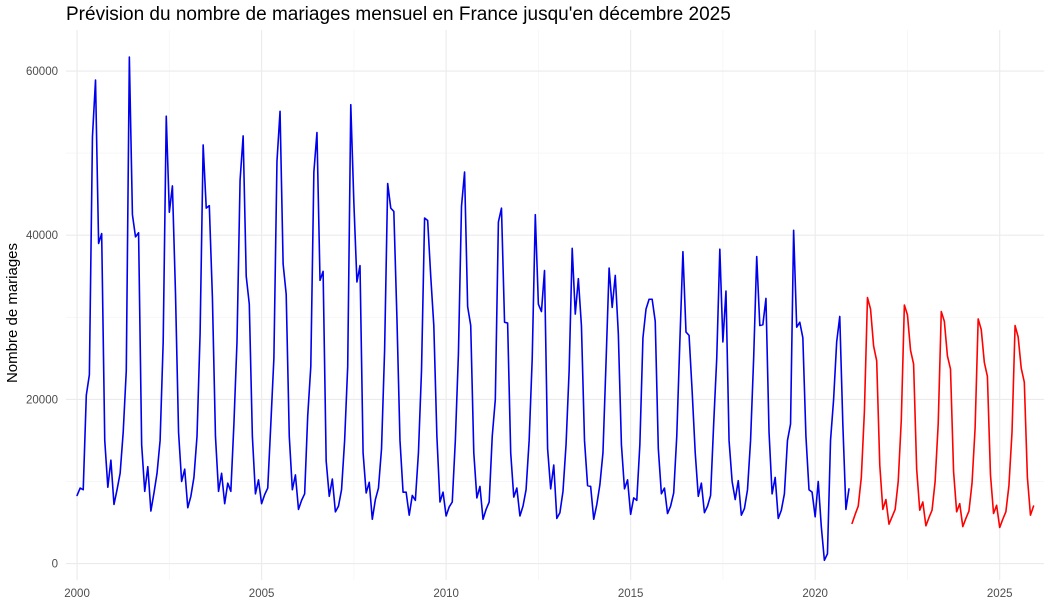 Image resolution: width=1049 pixels, height=615 pixels. I want to click on y-tick-label: 40000, so click(42, 236).